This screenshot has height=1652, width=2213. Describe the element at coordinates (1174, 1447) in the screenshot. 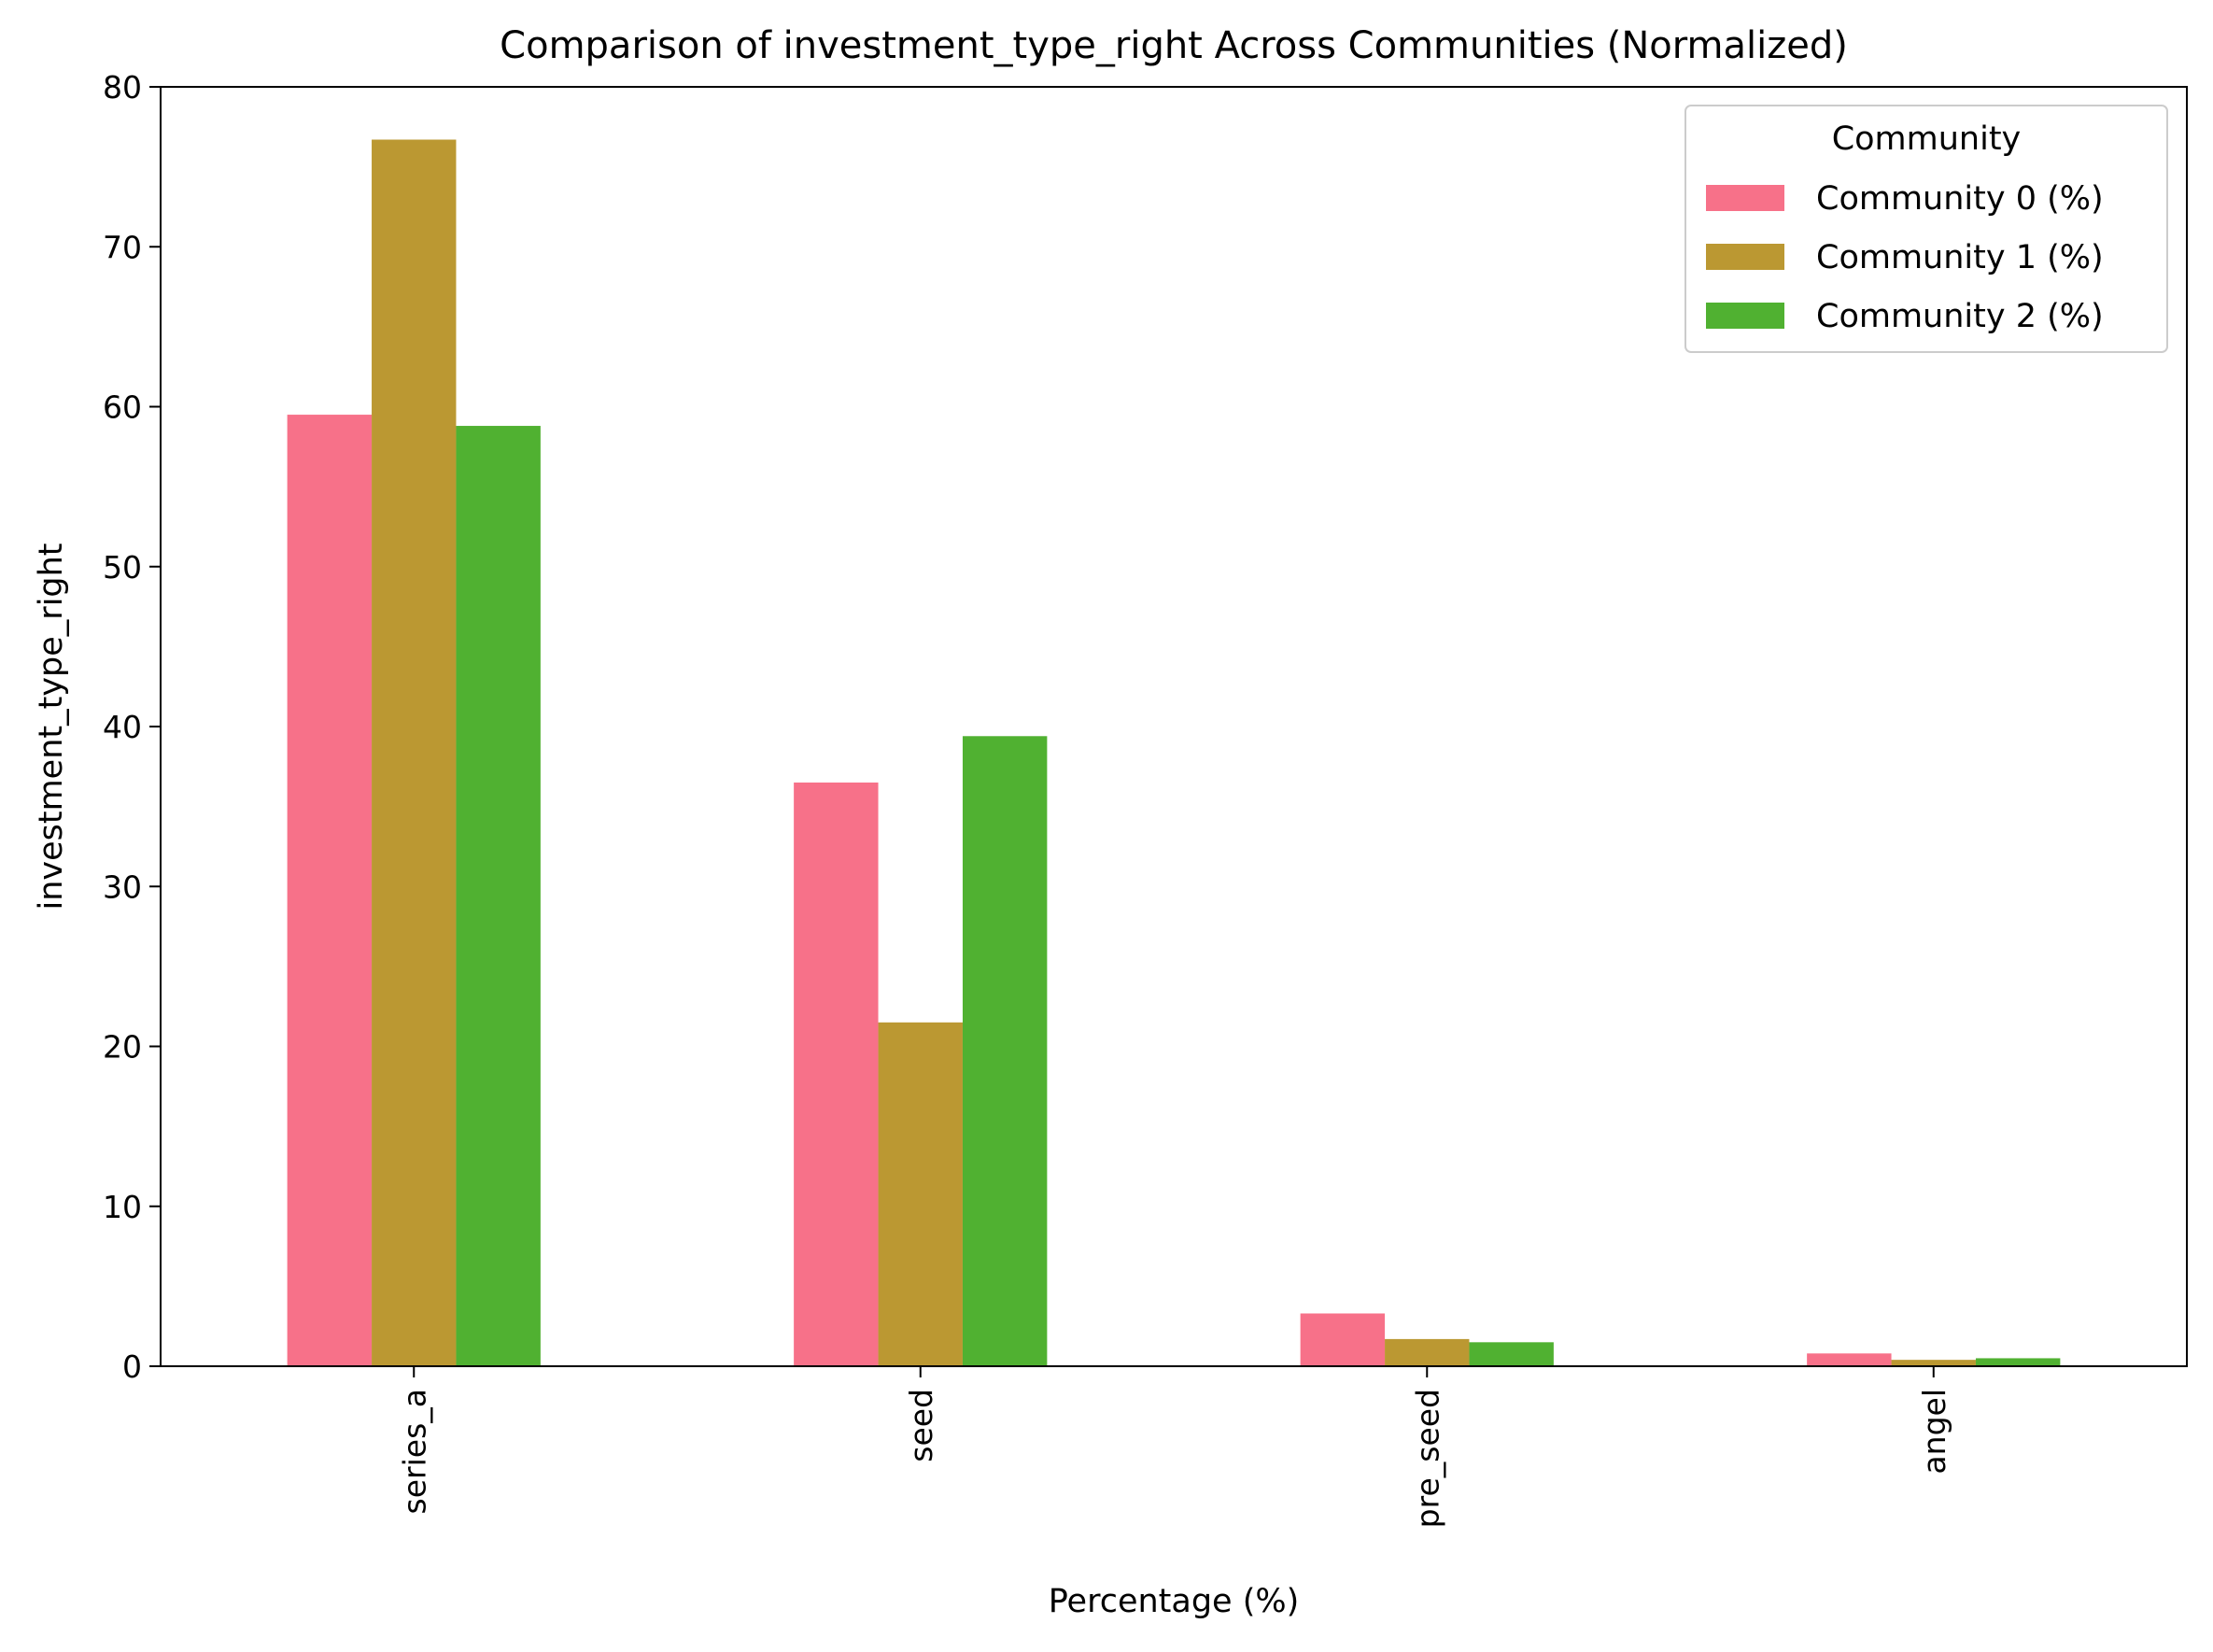

I see `x-axis: series_a seed pre_seed angel` at that location.